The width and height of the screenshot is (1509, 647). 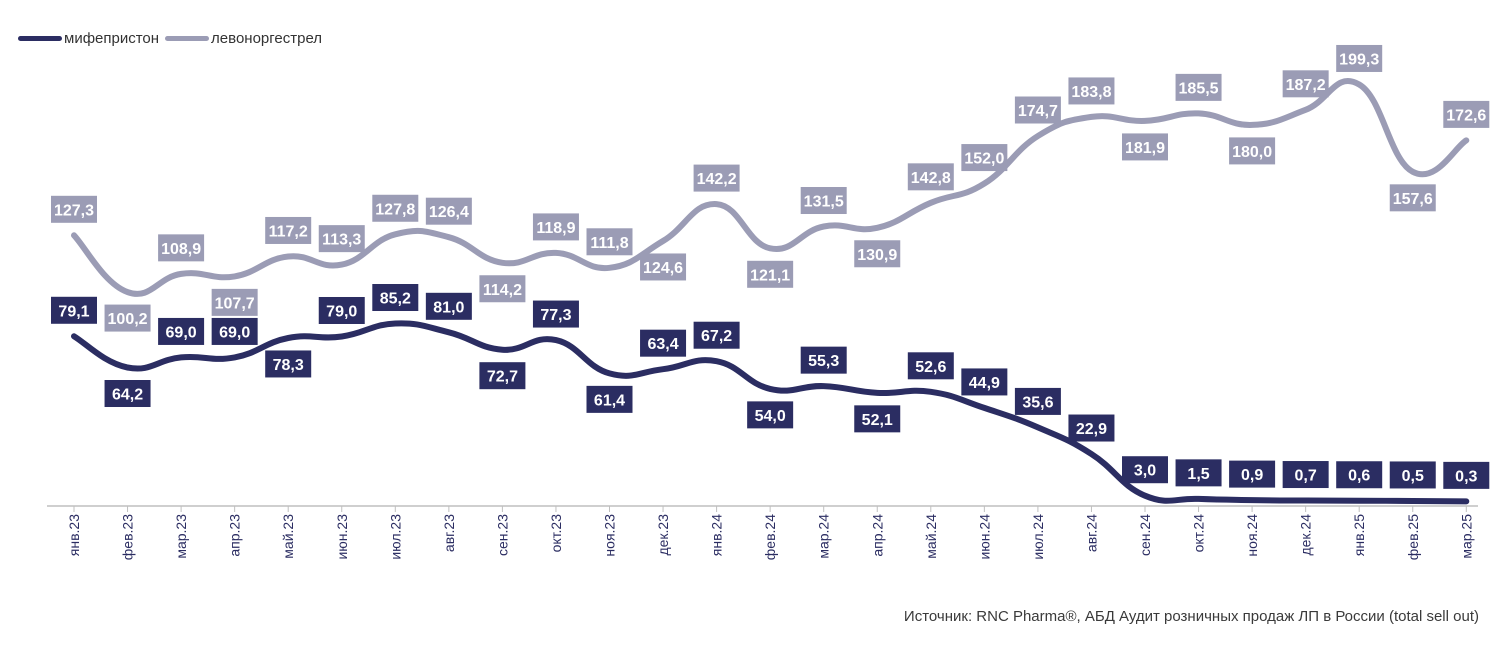 I want to click on data-label-text: 79,0, so click(x=341, y=311).